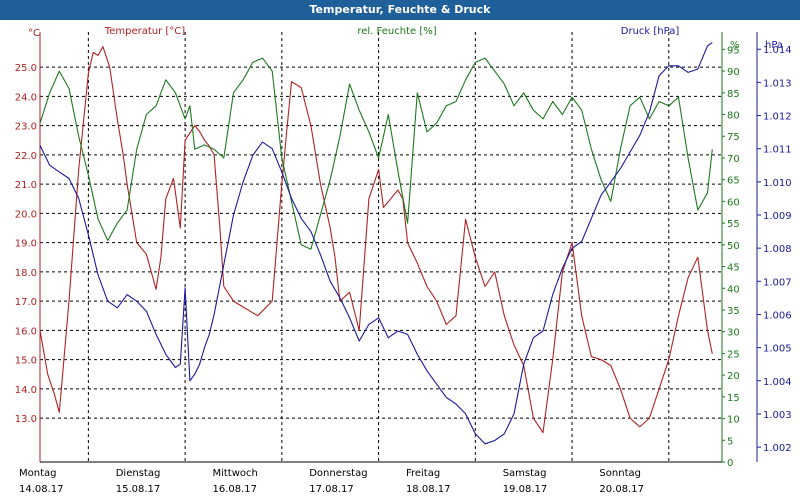 The width and height of the screenshot is (800, 500). I want to click on pressure-tick-label: 1.010, so click(777, 183).